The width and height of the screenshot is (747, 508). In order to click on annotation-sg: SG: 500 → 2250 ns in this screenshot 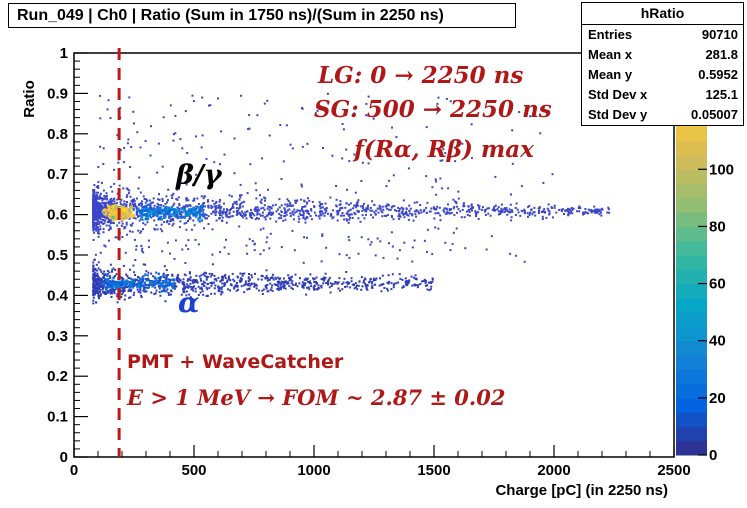, I will do `click(433, 109)`.